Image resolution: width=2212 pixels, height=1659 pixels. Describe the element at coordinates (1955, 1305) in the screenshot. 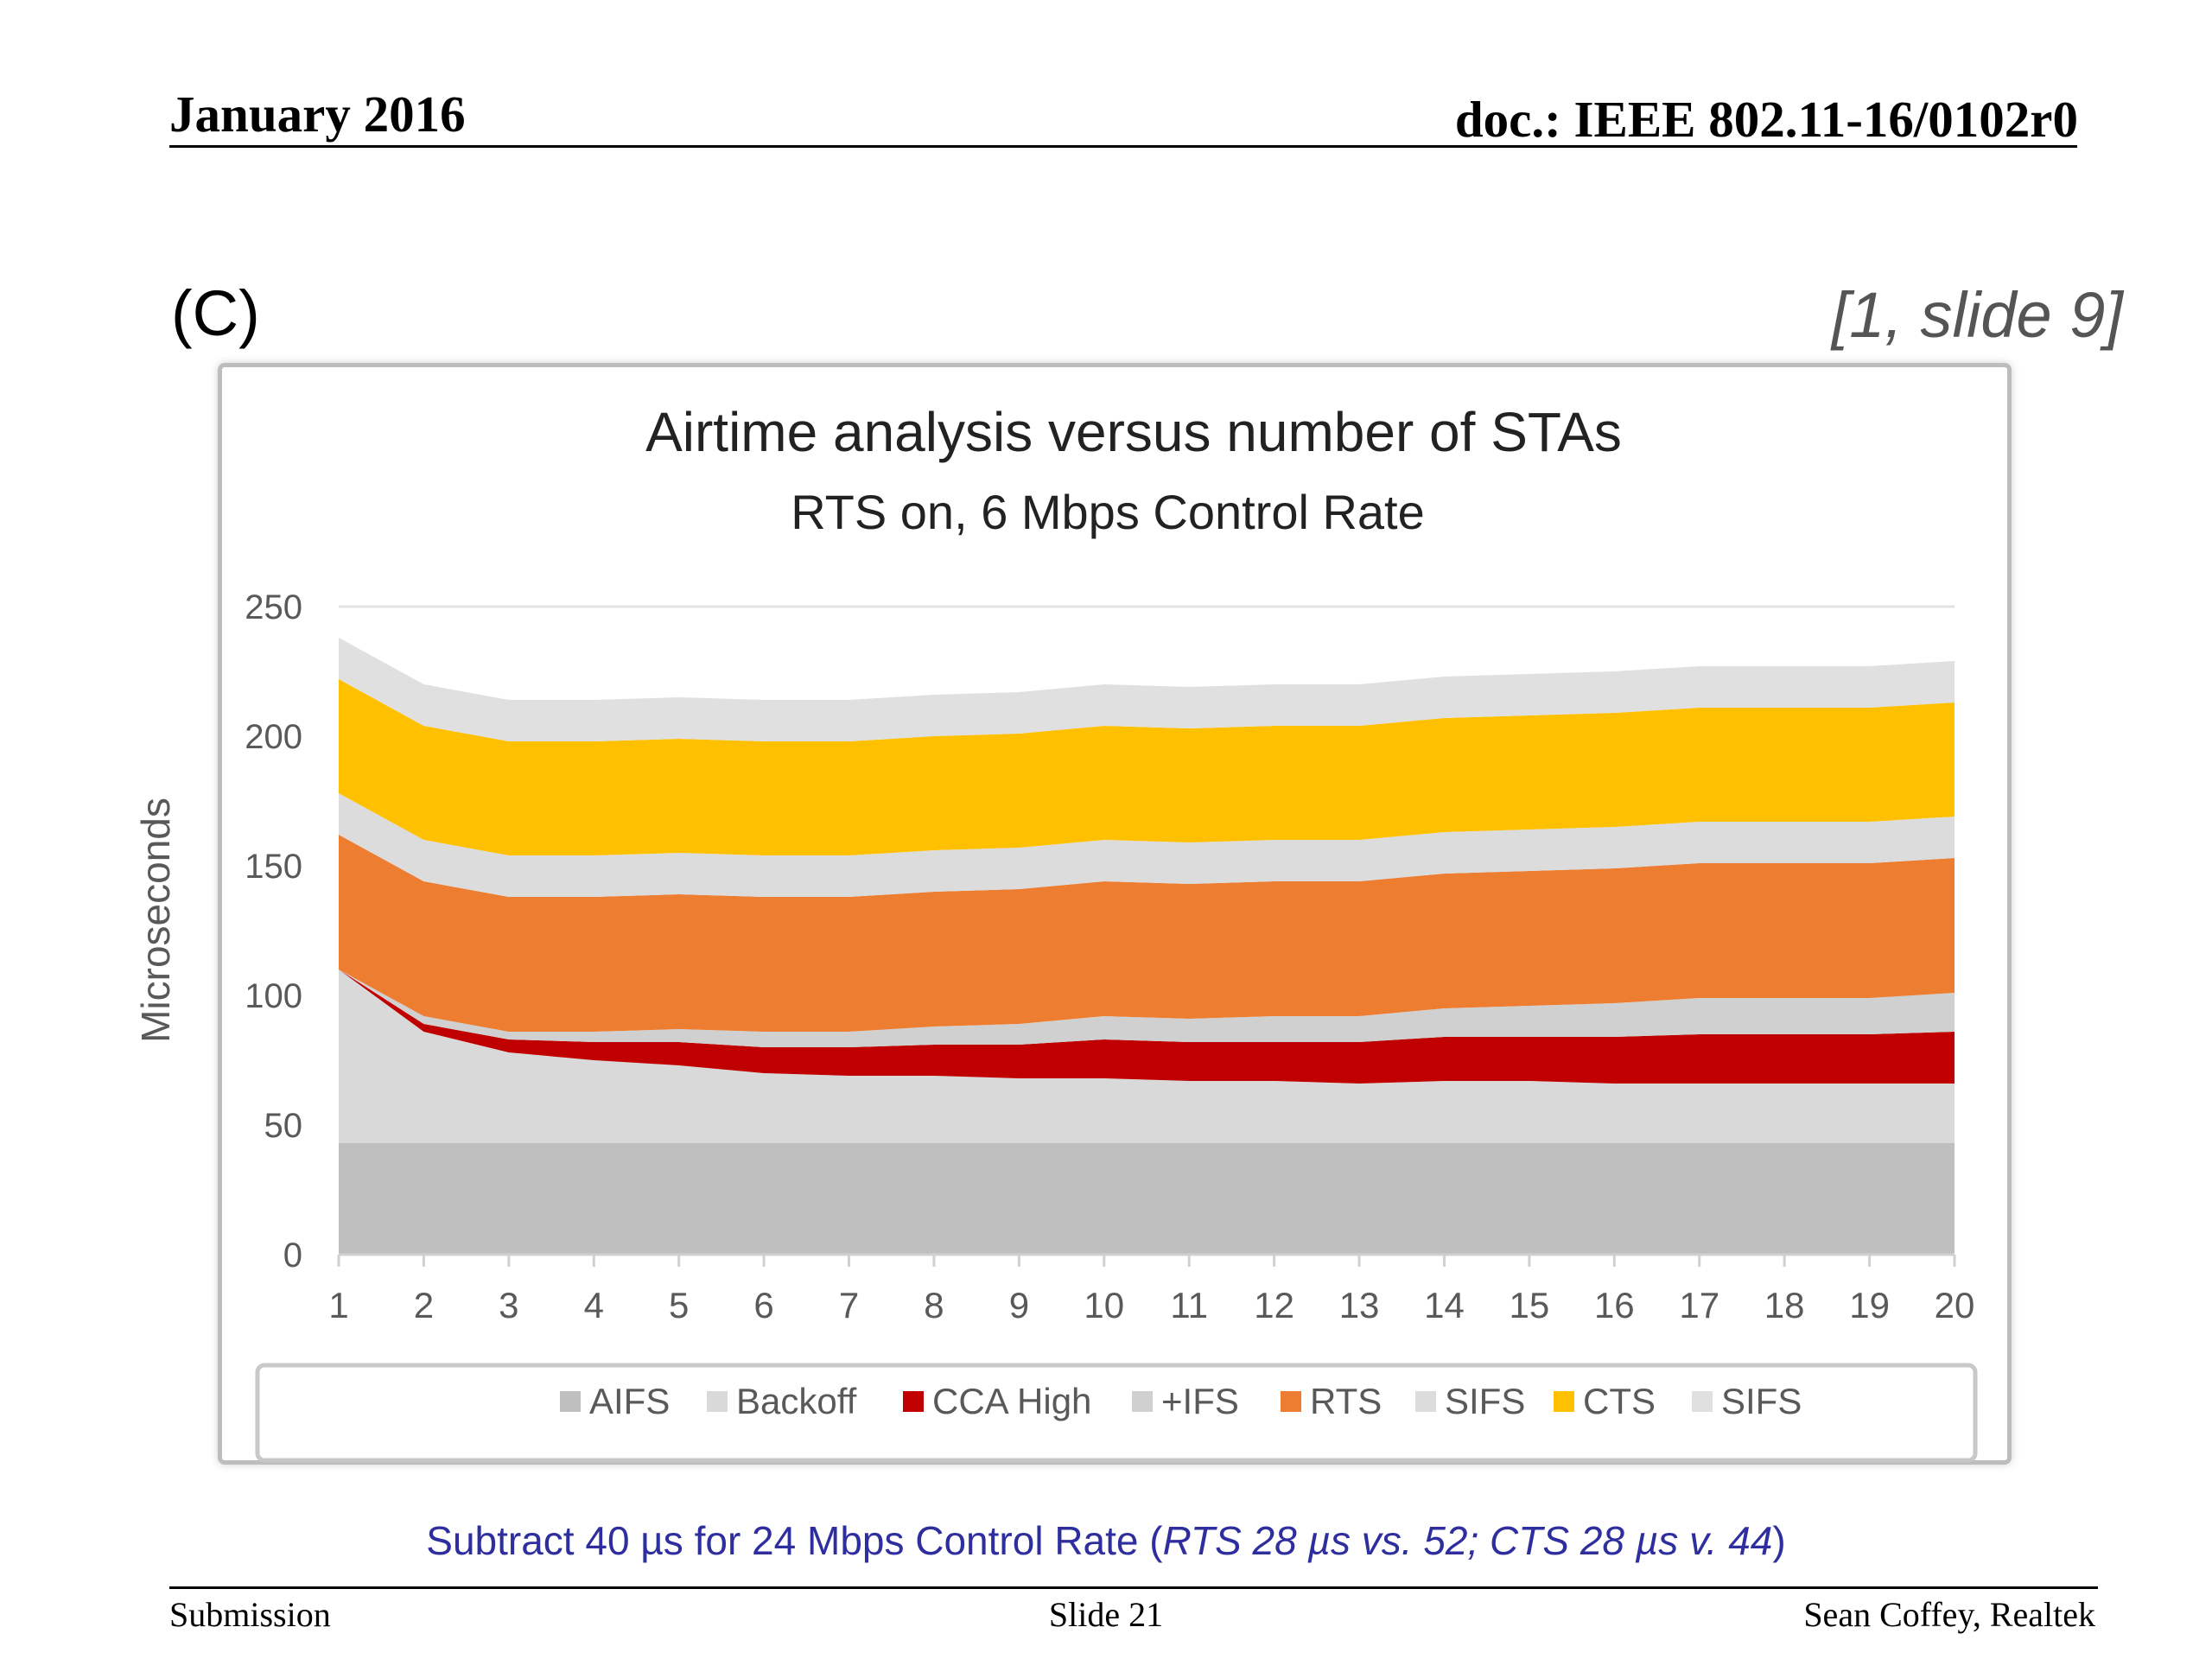

I see `x-tick-label: 20` at that location.